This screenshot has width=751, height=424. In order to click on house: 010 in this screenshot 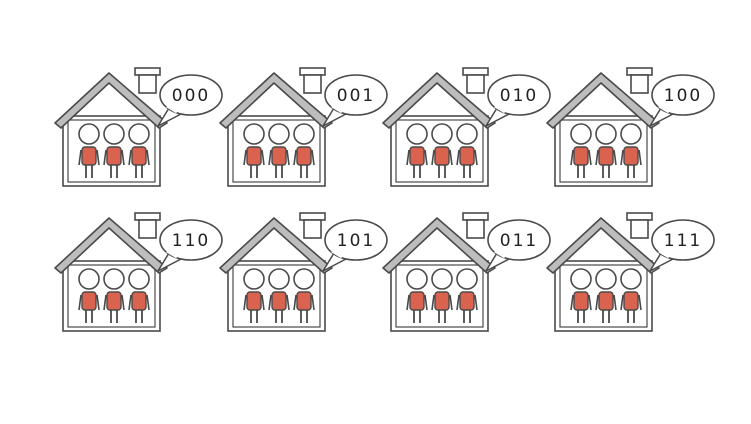, I will do `click(466, 127)`.